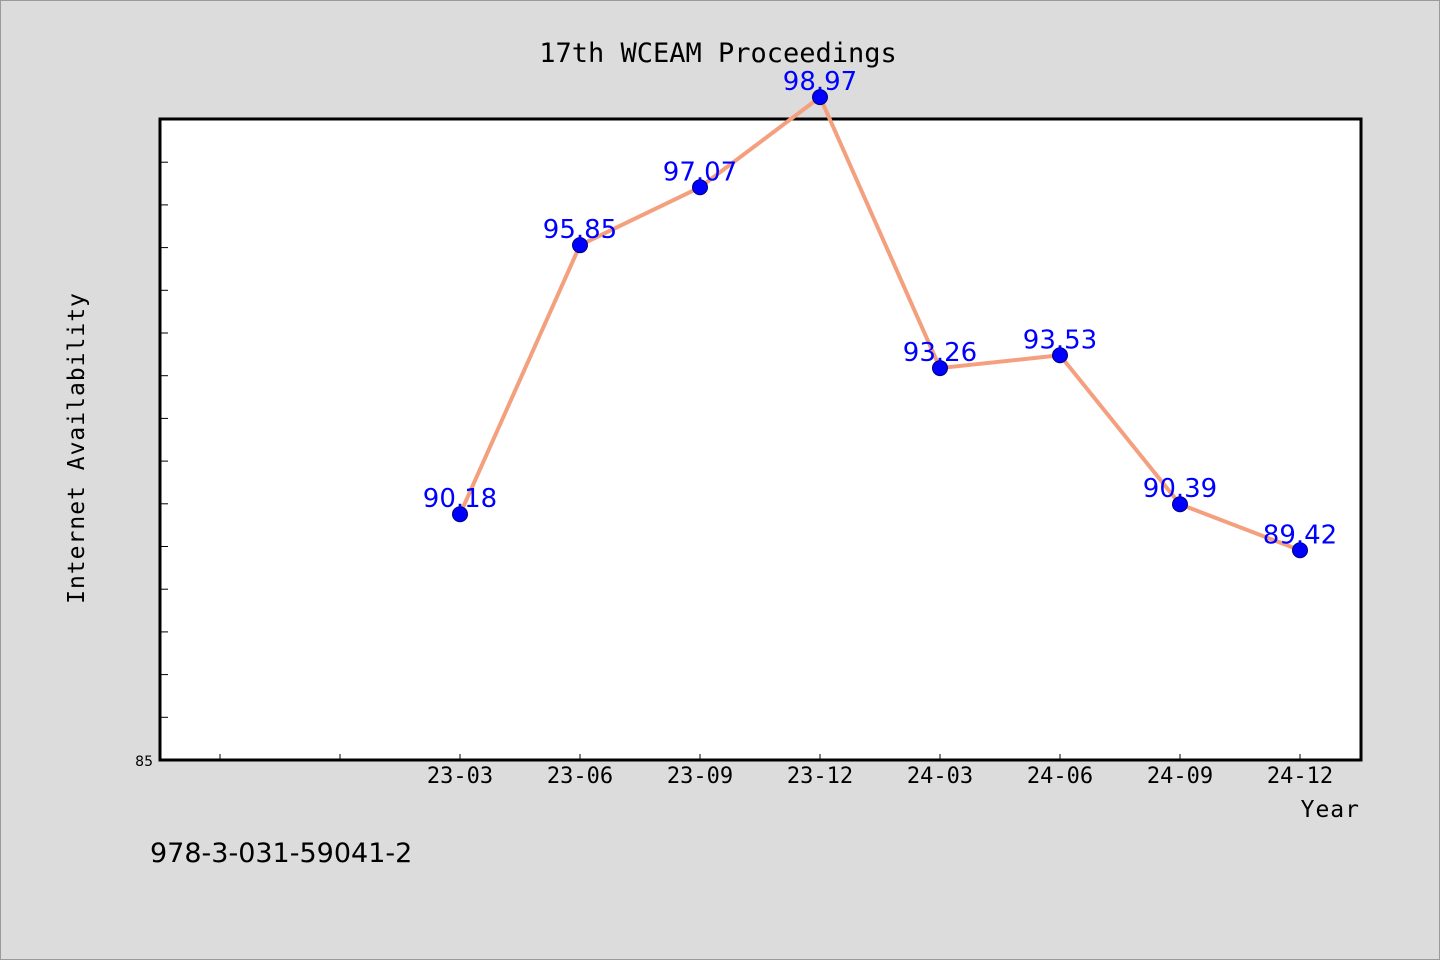 Image resolution: width=1440 pixels, height=960 pixels. Describe the element at coordinates (880, 776) in the screenshot. I see `x-axis-tick-labels: 23-03 23-06 23-09 23-12 24-03 24-06 24-09 24-12` at that location.